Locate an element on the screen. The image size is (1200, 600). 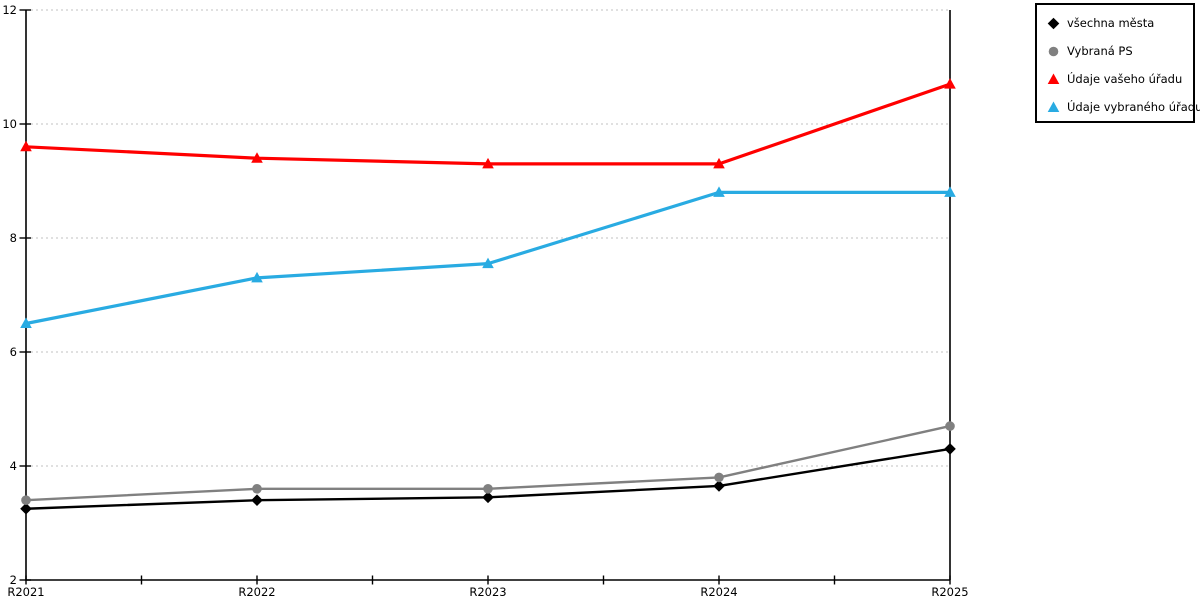
legend-diamond-icon is located at coordinates (1053, 23).